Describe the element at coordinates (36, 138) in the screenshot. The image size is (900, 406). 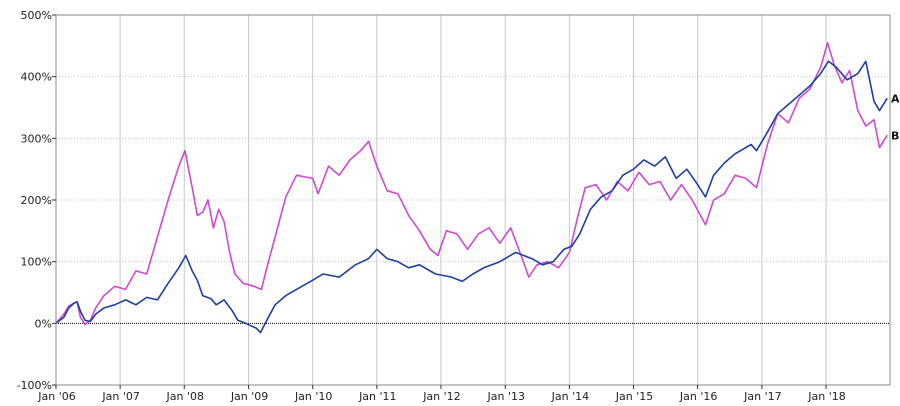
I see `y-tick-label: 300%` at that location.